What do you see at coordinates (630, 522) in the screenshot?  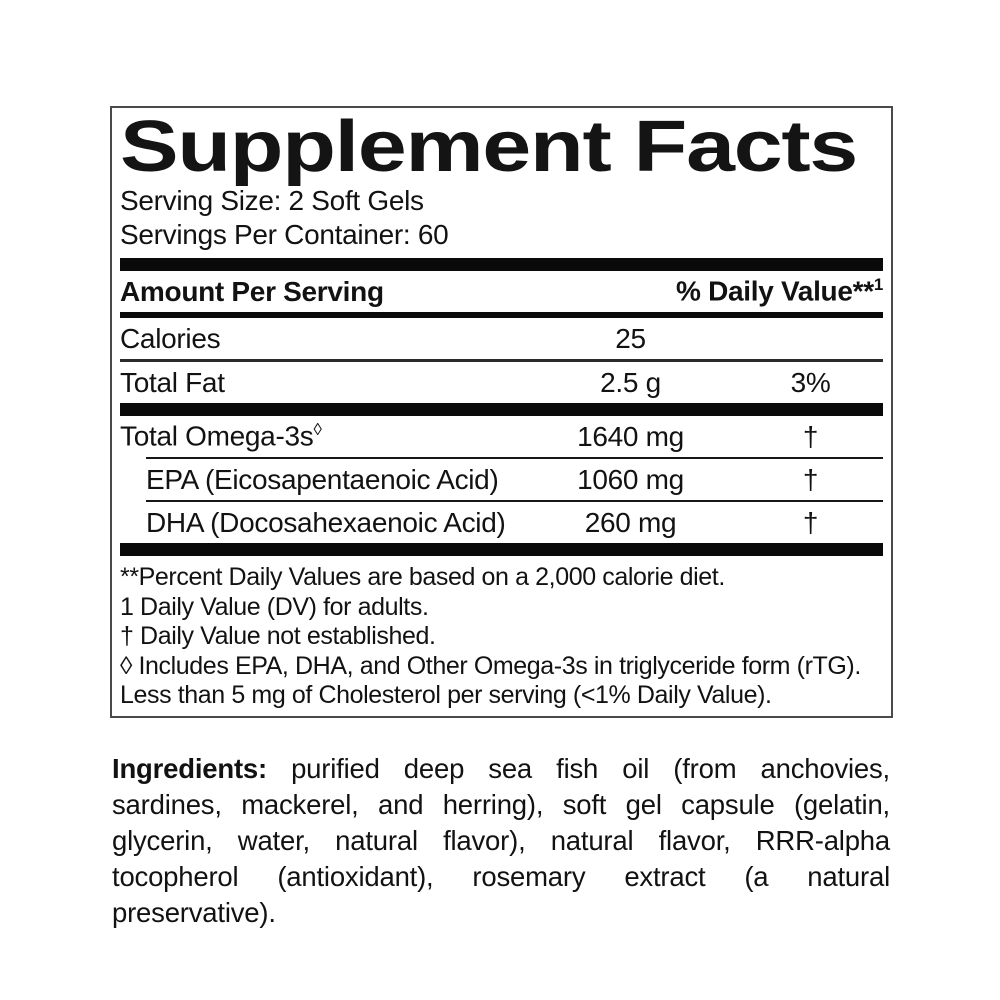 I see `row-dha-amount: 260 mg` at bounding box center [630, 522].